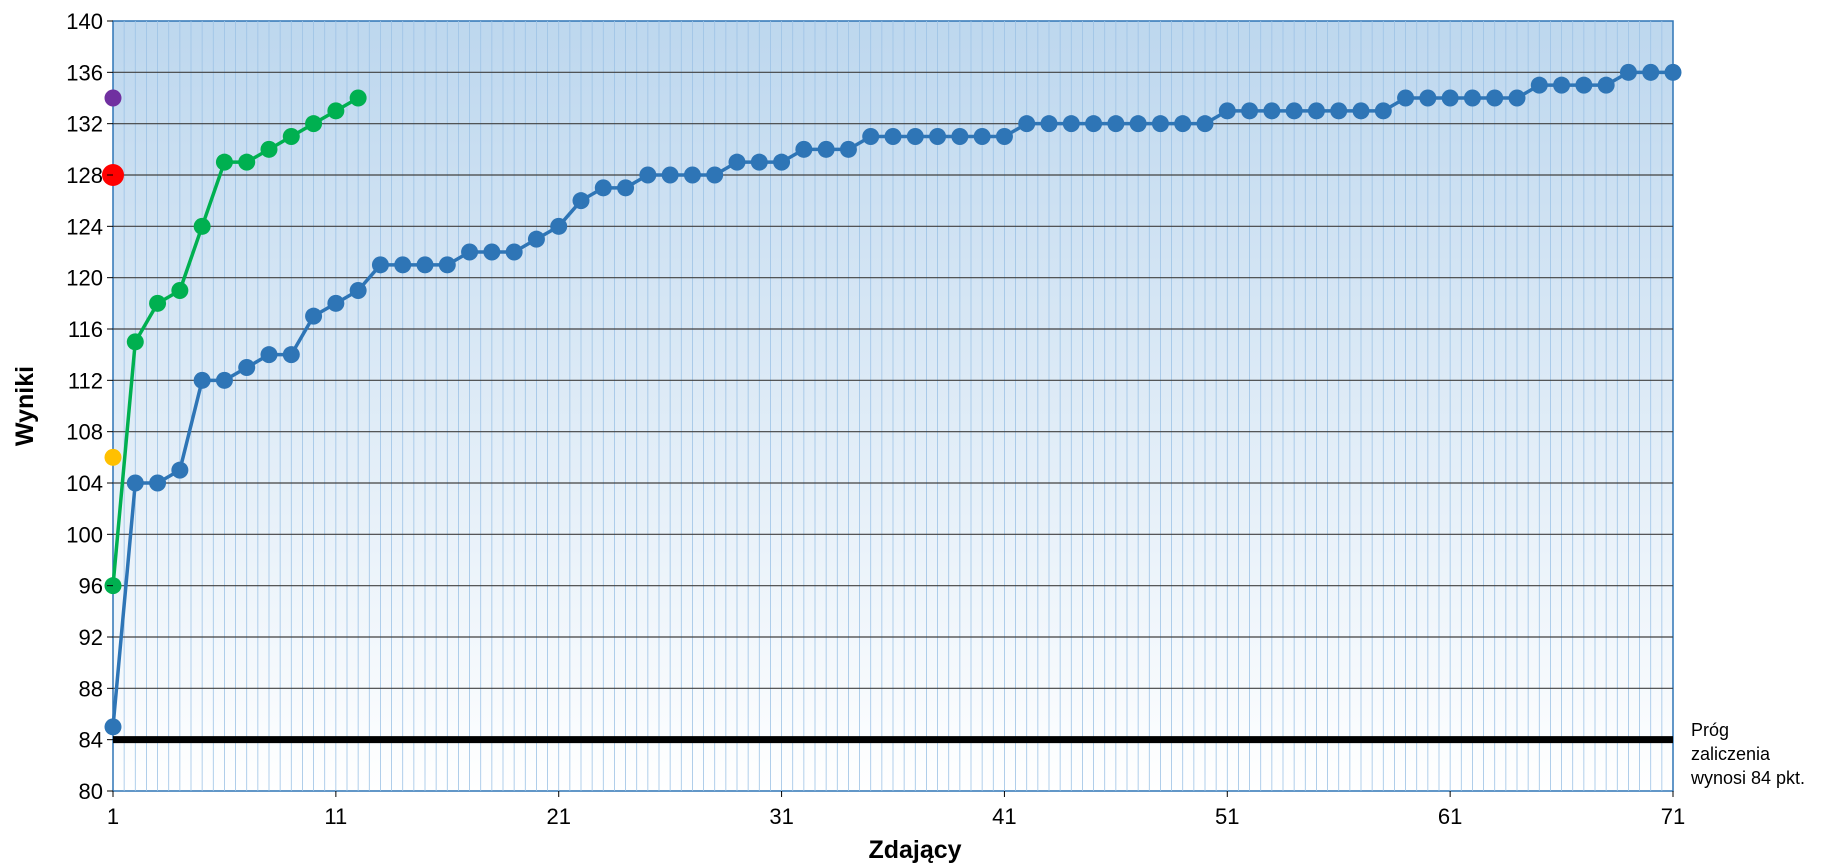 Image resolution: width=1831 pixels, height=865 pixels. What do you see at coordinates (85, 329) in the screenshot?
I see `y-tick-label: 116` at bounding box center [85, 329].